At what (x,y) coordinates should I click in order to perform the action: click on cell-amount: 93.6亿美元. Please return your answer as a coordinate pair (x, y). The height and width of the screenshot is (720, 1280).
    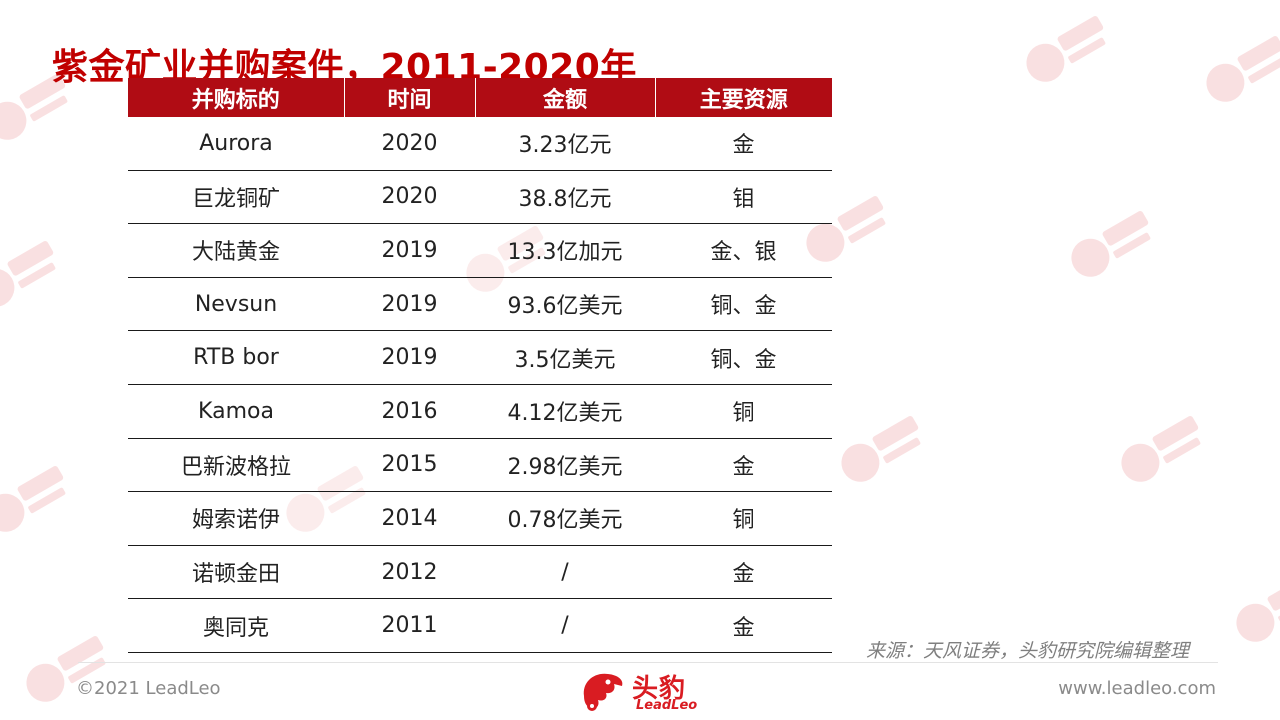
    Looking at the image, I should click on (565, 304).